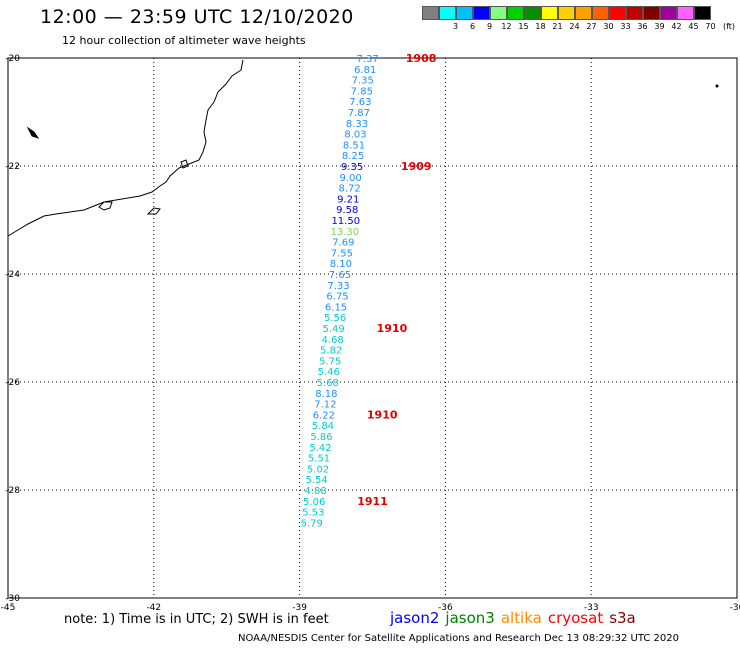  Describe the element at coordinates (372, 501) in the screenshot. I see `time-mark-label: 1911` at that location.